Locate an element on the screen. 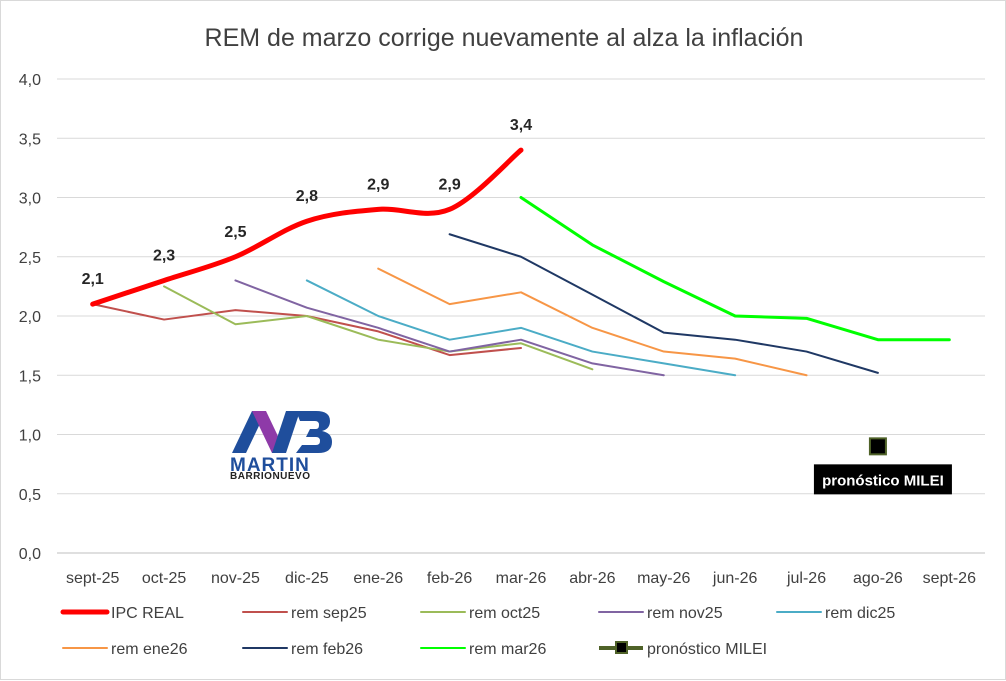  data-label-ipc-real: 2,5 is located at coordinates (235, 232).